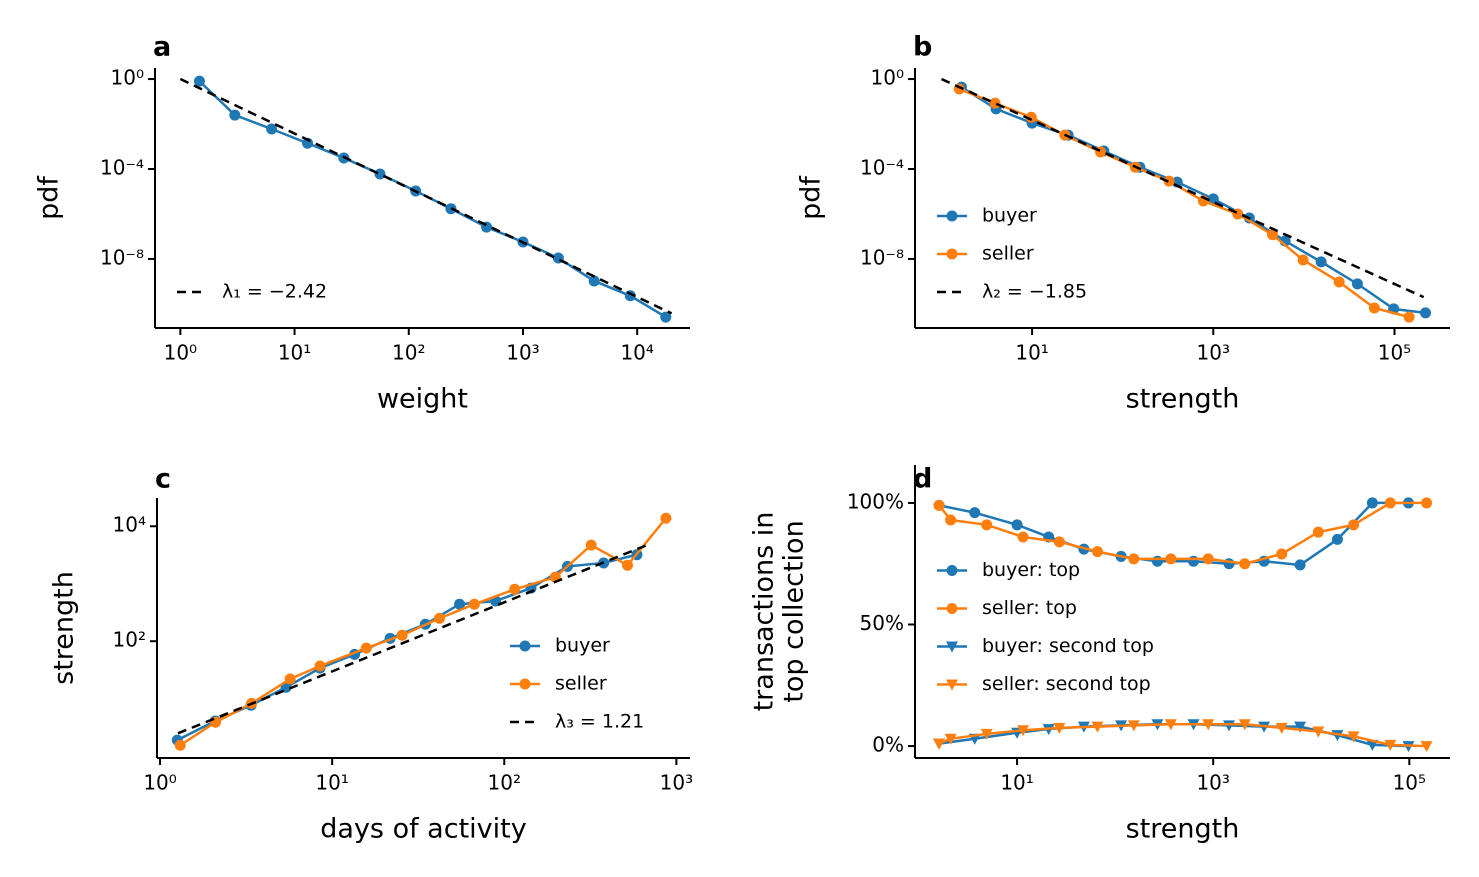 This screenshot has height=877, width=1479. Describe the element at coordinates (794, 611) in the screenshot. I see `y-axis-label: top collection` at that location.